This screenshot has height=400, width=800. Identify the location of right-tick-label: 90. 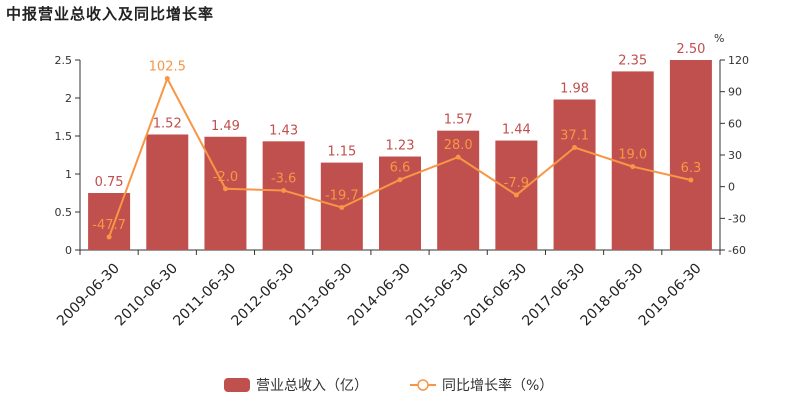
(735, 92).